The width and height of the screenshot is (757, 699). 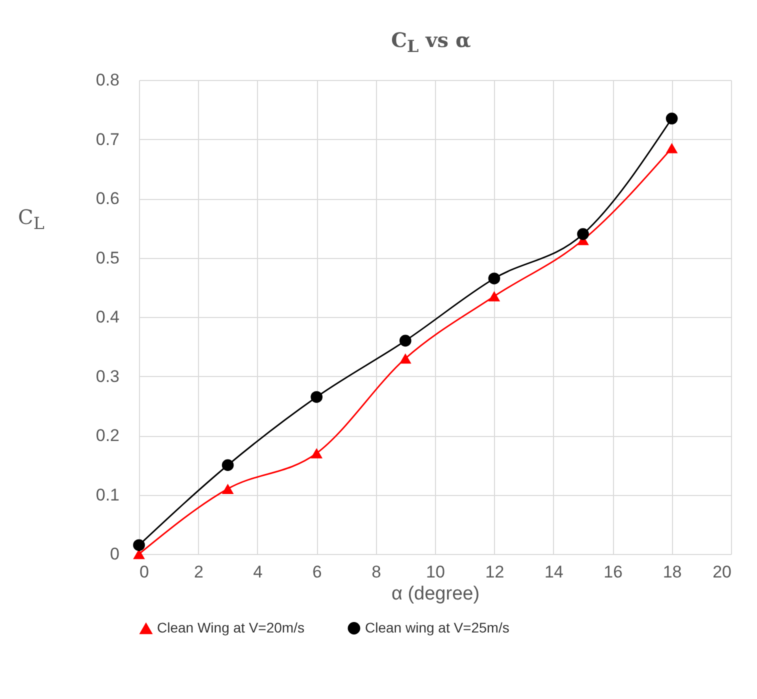 I want to click on x-tick-label: 4, so click(x=258, y=572).